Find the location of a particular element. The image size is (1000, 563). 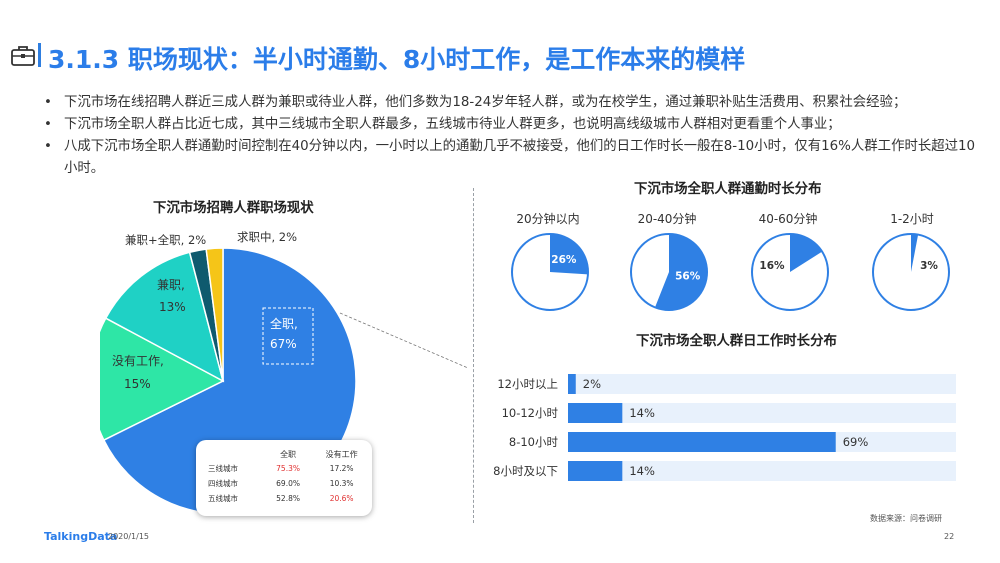

bar-value-label: 69% is located at coordinates (856, 442).